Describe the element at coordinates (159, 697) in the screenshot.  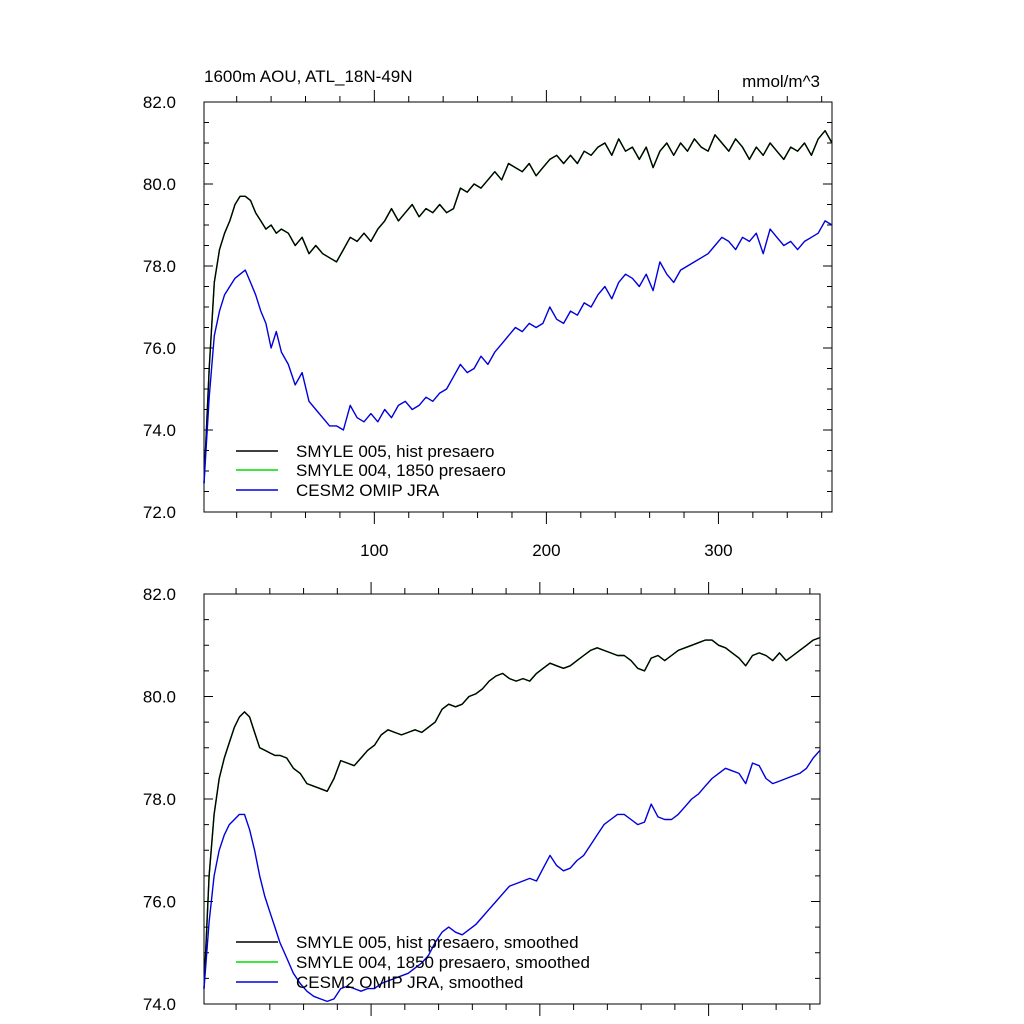
I see `bottom-y-tick-label: 80.0` at that location.